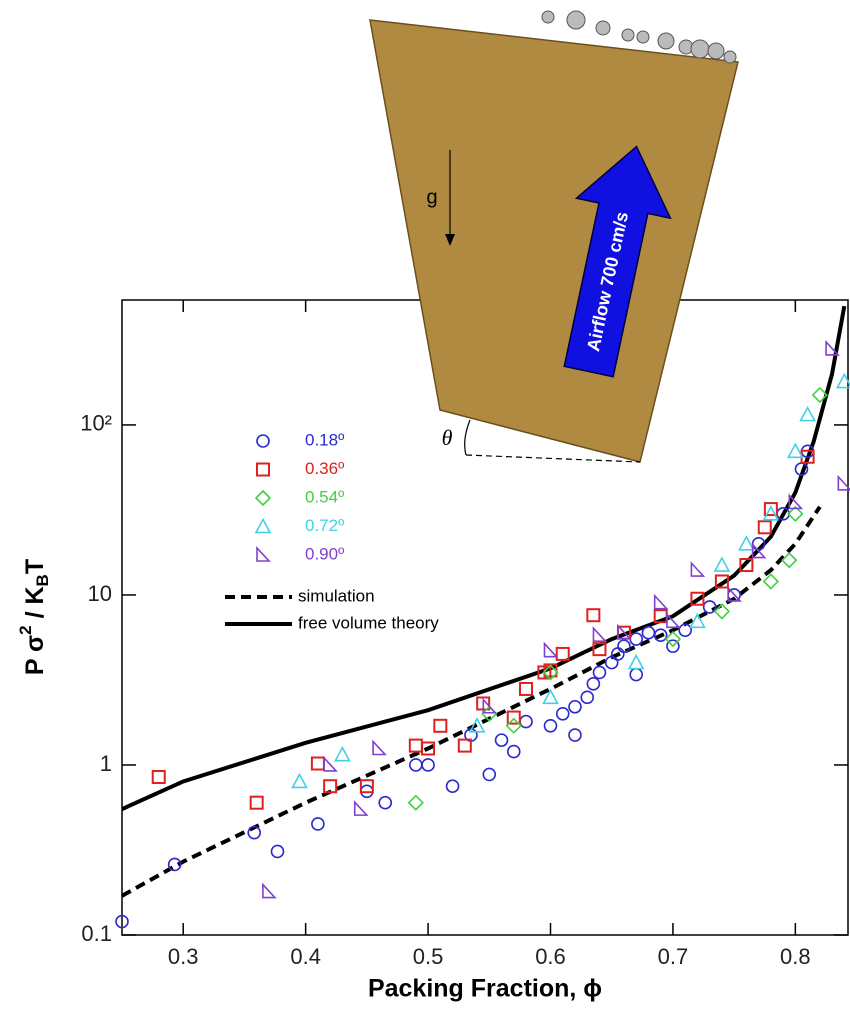 The width and height of the screenshot is (850, 1011). What do you see at coordinates (42, 580) in the screenshot?
I see `y-label-part: B` at bounding box center [42, 580].